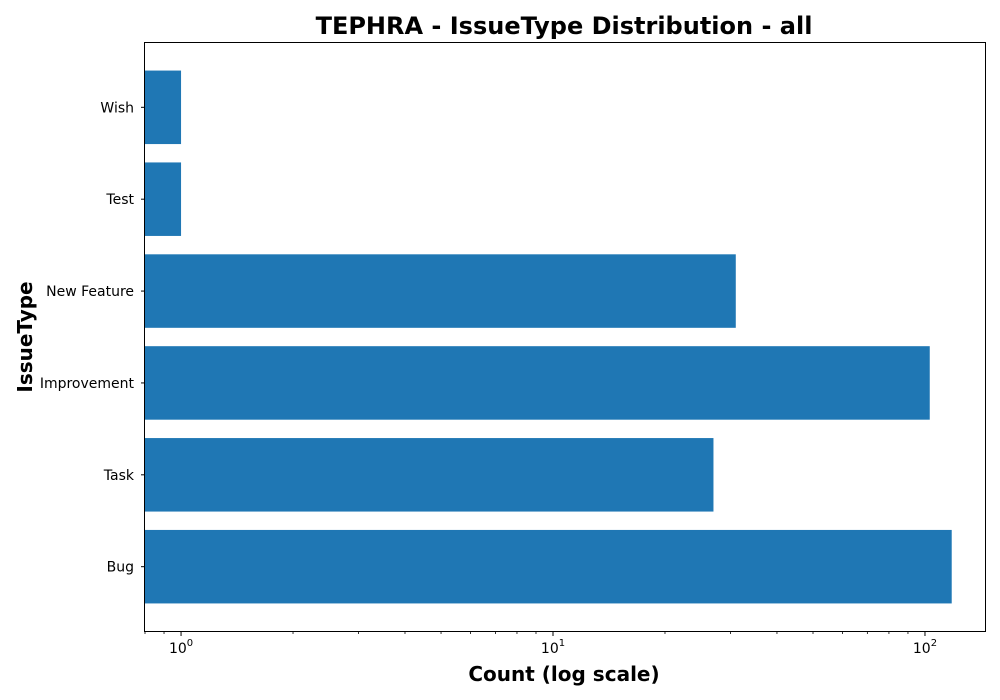 The height and width of the screenshot is (700, 1000). Describe the element at coordinates (548, 566) in the screenshot. I see `bar-bug` at that location.